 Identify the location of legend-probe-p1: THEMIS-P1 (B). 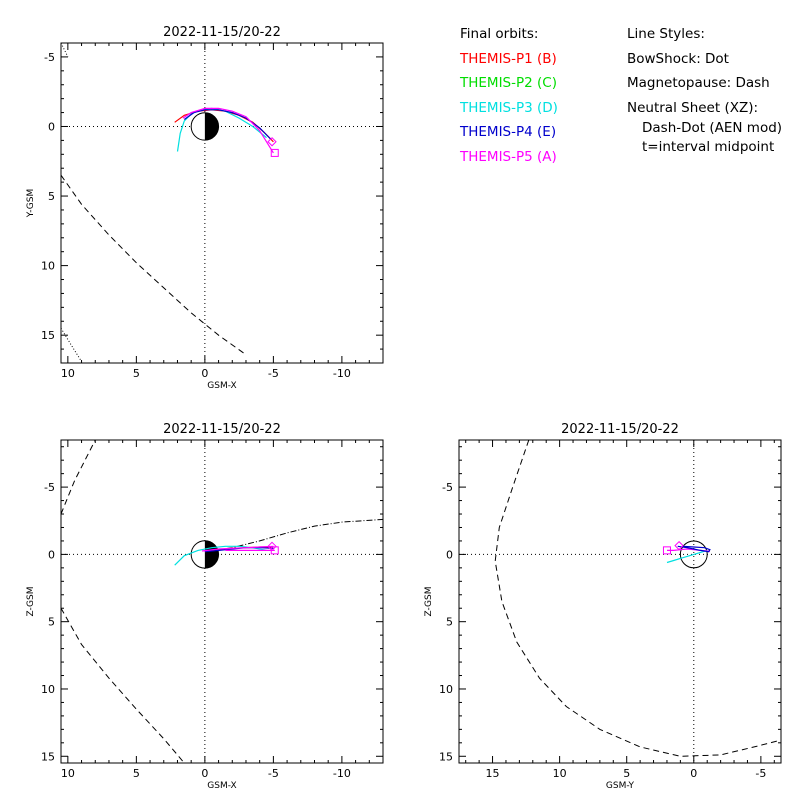
(508, 58).